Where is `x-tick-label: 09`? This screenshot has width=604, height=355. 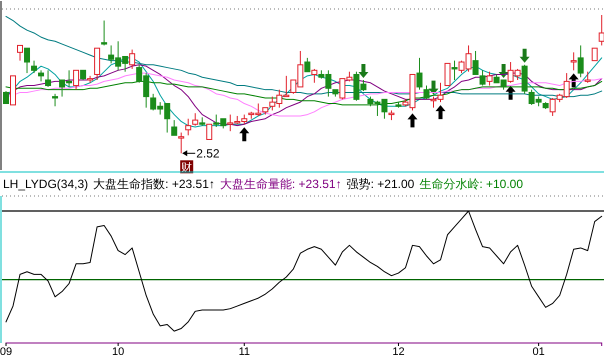
x-tick-label: 09 is located at coordinates (6, 350).